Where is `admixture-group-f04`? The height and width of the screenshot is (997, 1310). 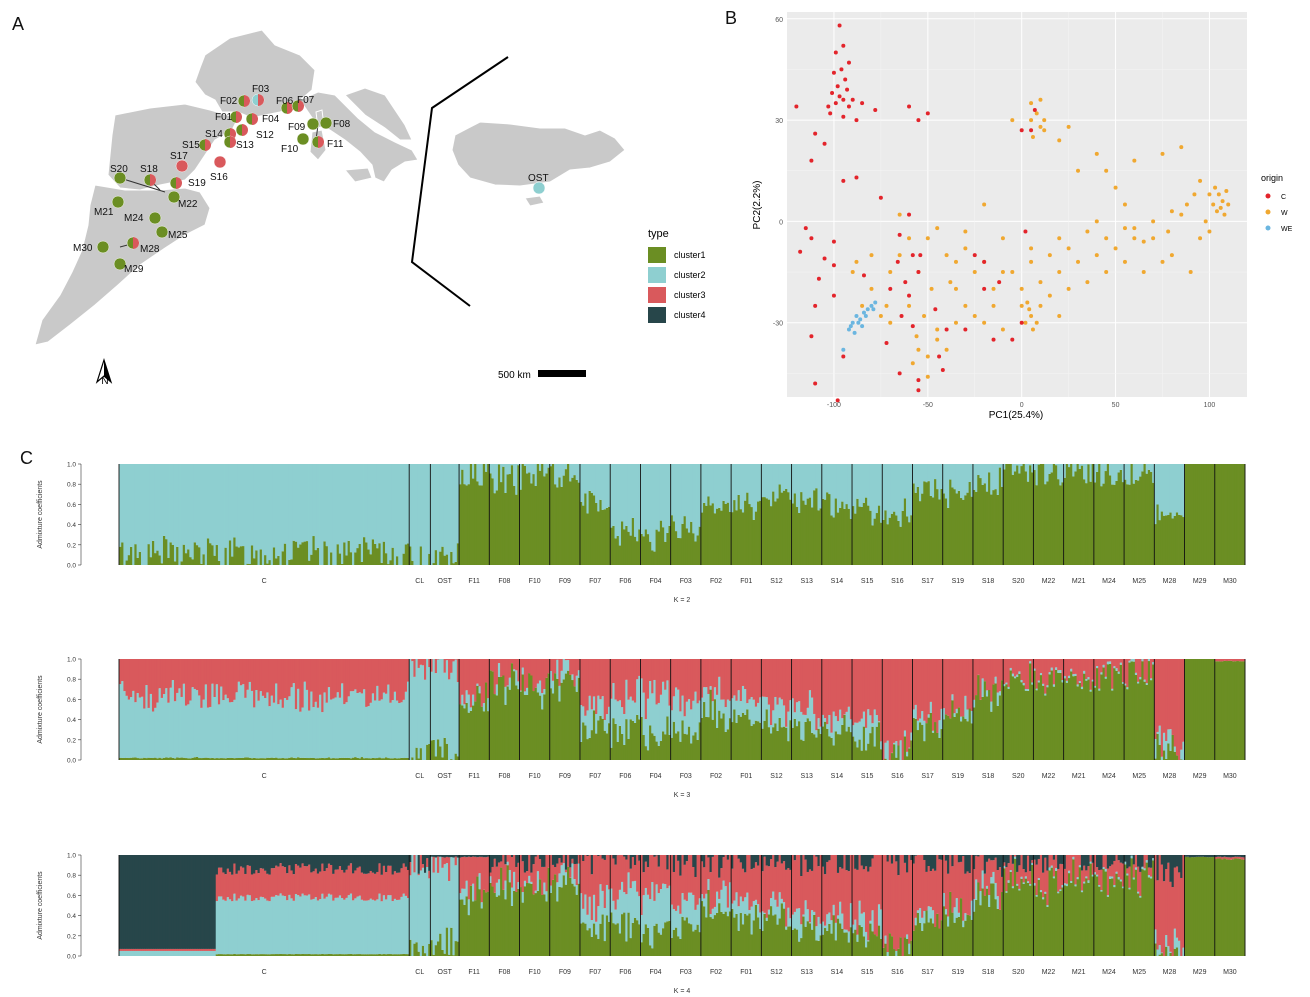 admixture-group-f04 is located at coordinates (656, 709).